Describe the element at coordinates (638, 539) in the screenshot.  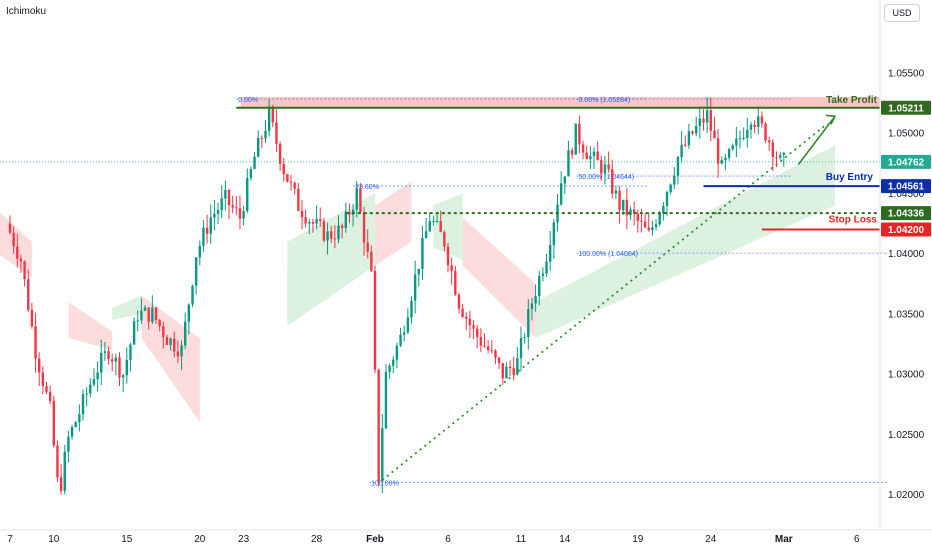
I see `time-tick-label: 19` at that location.